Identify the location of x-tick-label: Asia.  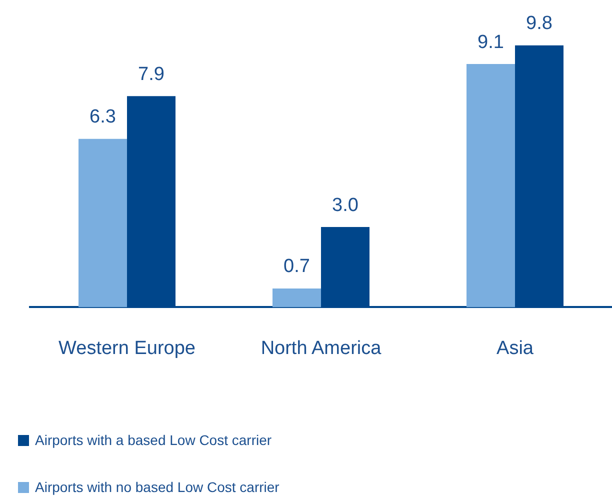
(515, 348).